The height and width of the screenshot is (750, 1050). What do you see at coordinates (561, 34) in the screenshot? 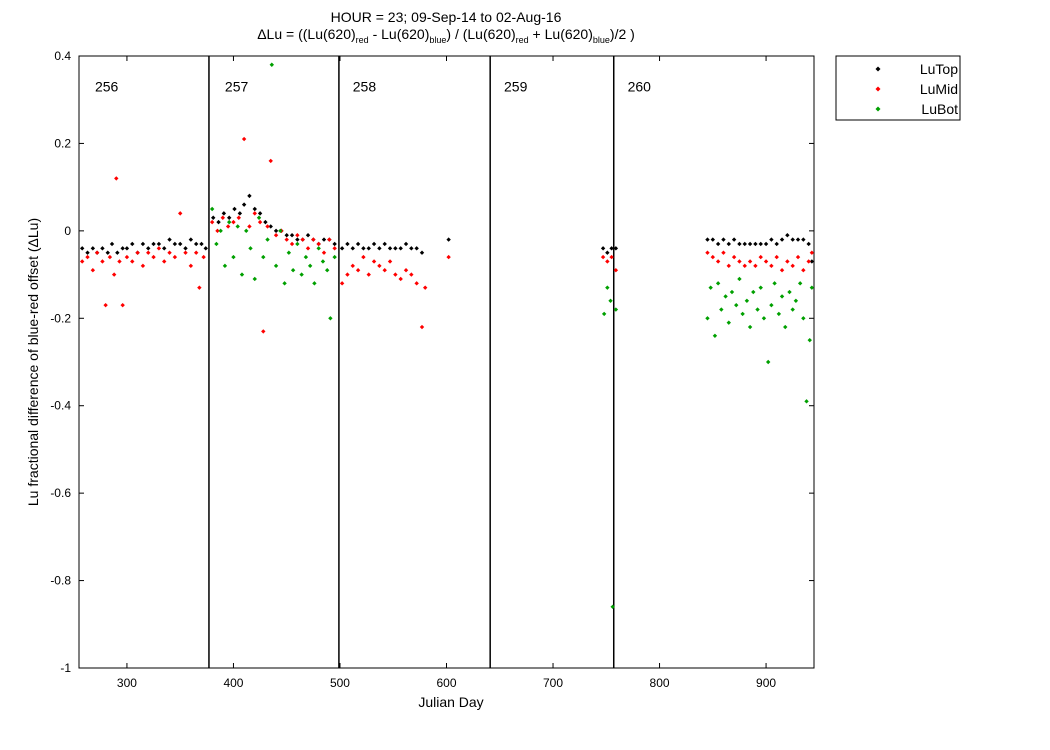
I see `subtitle-part: + Lu(620)` at bounding box center [561, 34].